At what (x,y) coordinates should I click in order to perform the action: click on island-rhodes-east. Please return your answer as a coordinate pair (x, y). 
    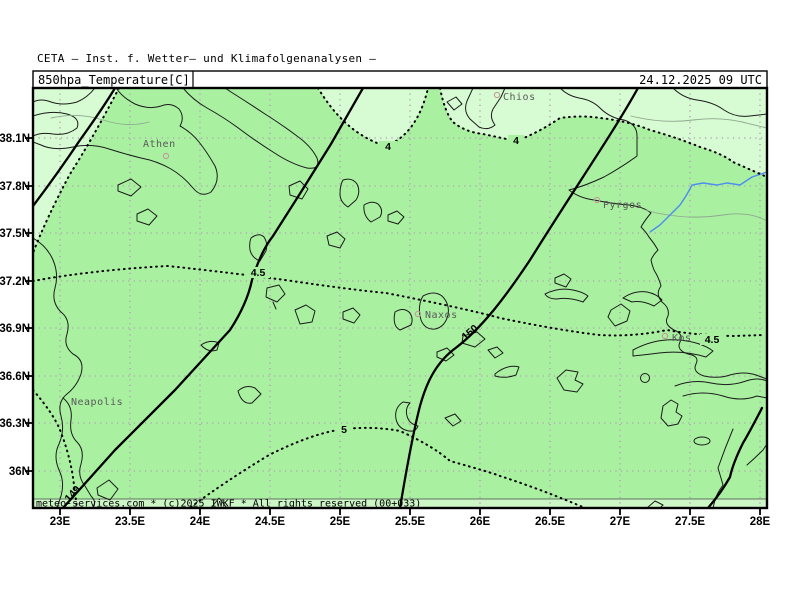
    Looking at the image, I should click on (756, 454).